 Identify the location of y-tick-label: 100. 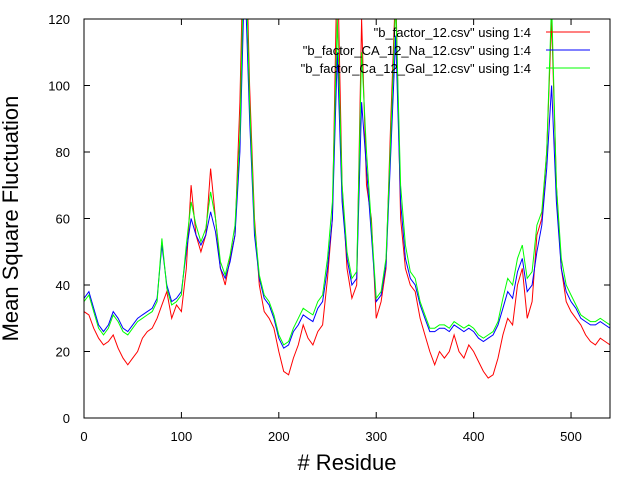
(59, 86).